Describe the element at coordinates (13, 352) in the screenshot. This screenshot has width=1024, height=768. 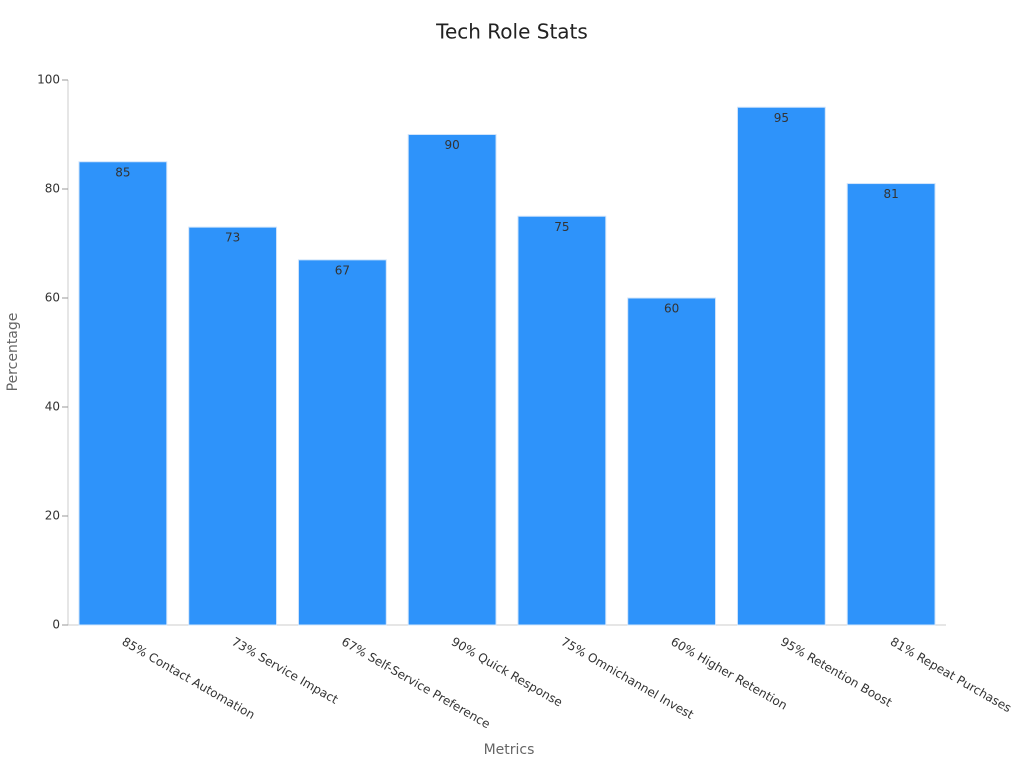
I see `y-axis-label: Percentage` at that location.